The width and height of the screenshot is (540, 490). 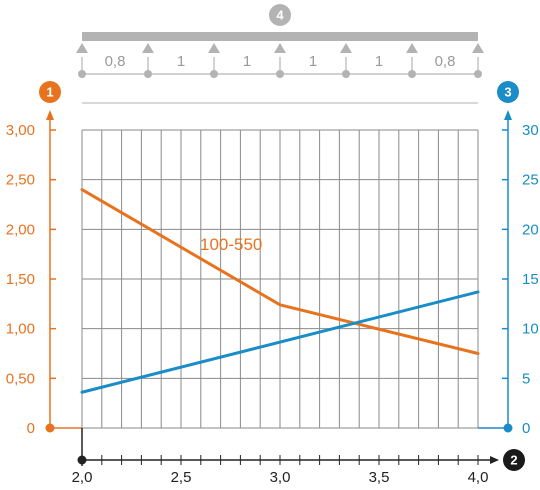 I want to click on left-axis-tick-label: 1,50, so click(x=20, y=279).